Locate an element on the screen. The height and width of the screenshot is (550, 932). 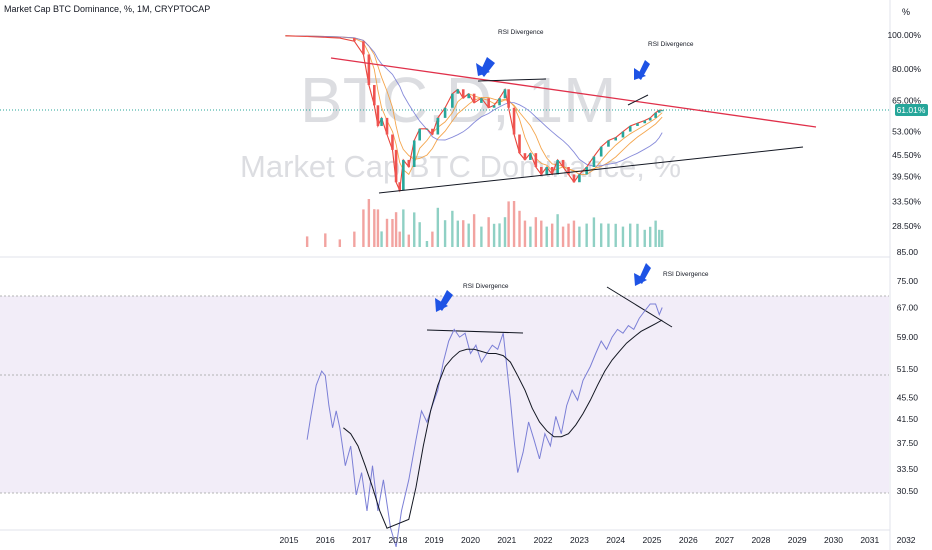
rsi-tick-label: 30.50 is located at coordinates (908, 491).